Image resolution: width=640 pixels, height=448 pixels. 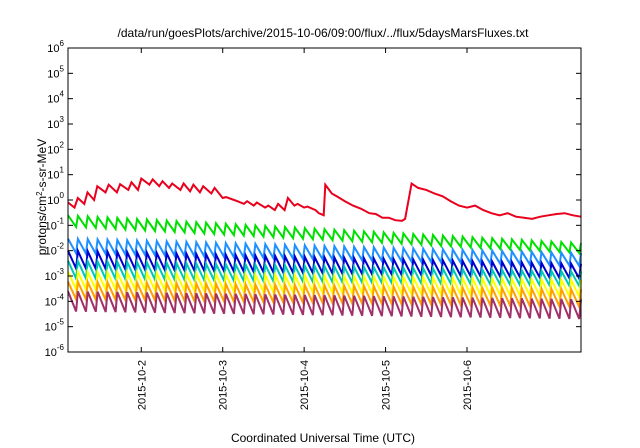 What do you see at coordinates (55, 123) in the screenshot?
I see `y-tick-label: 10³` at bounding box center [55, 123].